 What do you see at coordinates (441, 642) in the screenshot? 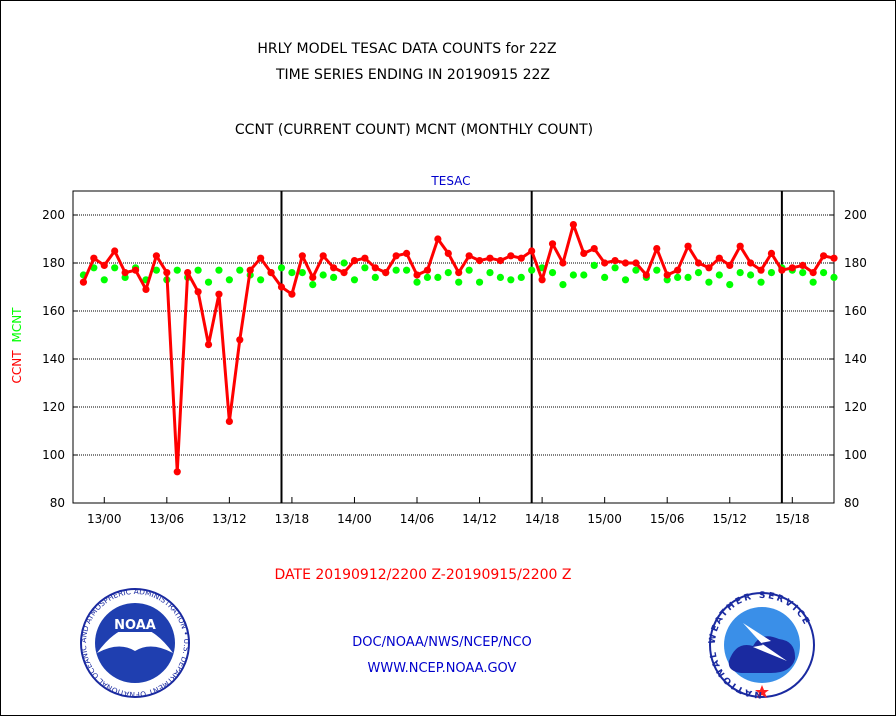
I see `org-label: DOC/NOAA/NWS/NCEP/NCO` at bounding box center [441, 642].